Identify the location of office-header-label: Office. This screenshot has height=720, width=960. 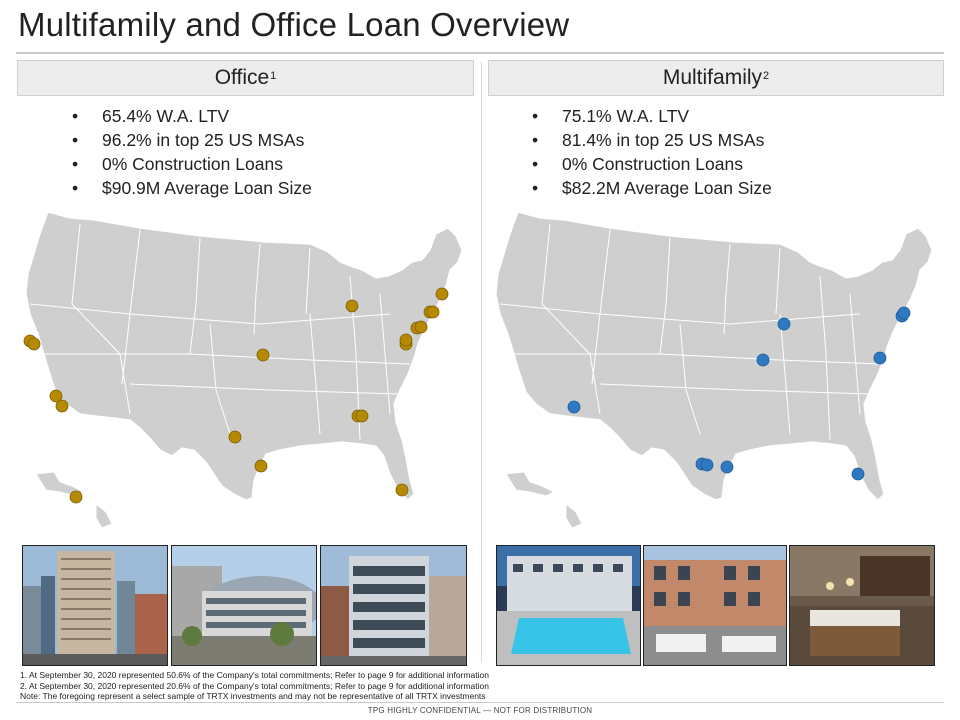
(242, 77).